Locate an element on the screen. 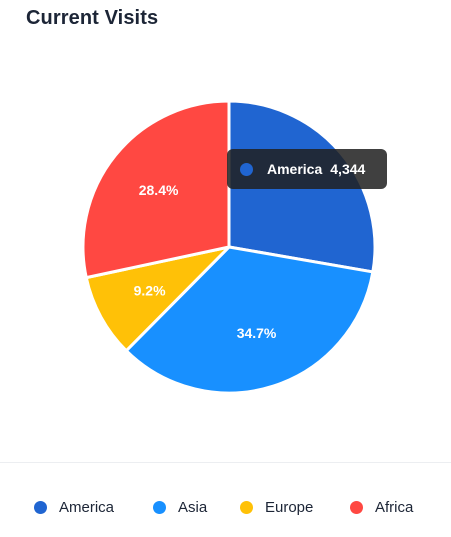 The image size is (451, 537). legend-item-europe: Europe is located at coordinates (276, 507).